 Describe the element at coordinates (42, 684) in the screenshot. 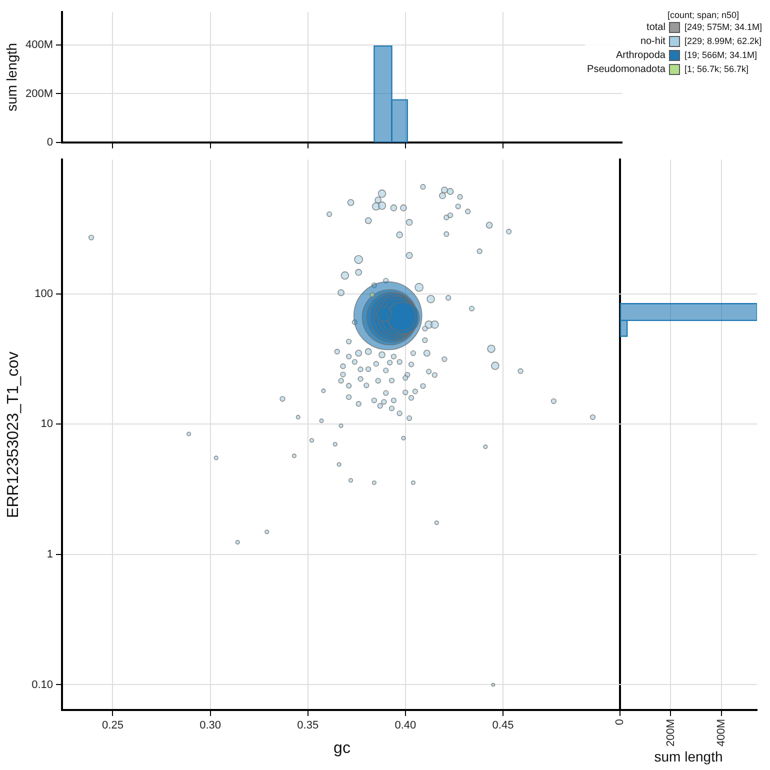

I see `y-tick-label: 0.10` at that location.